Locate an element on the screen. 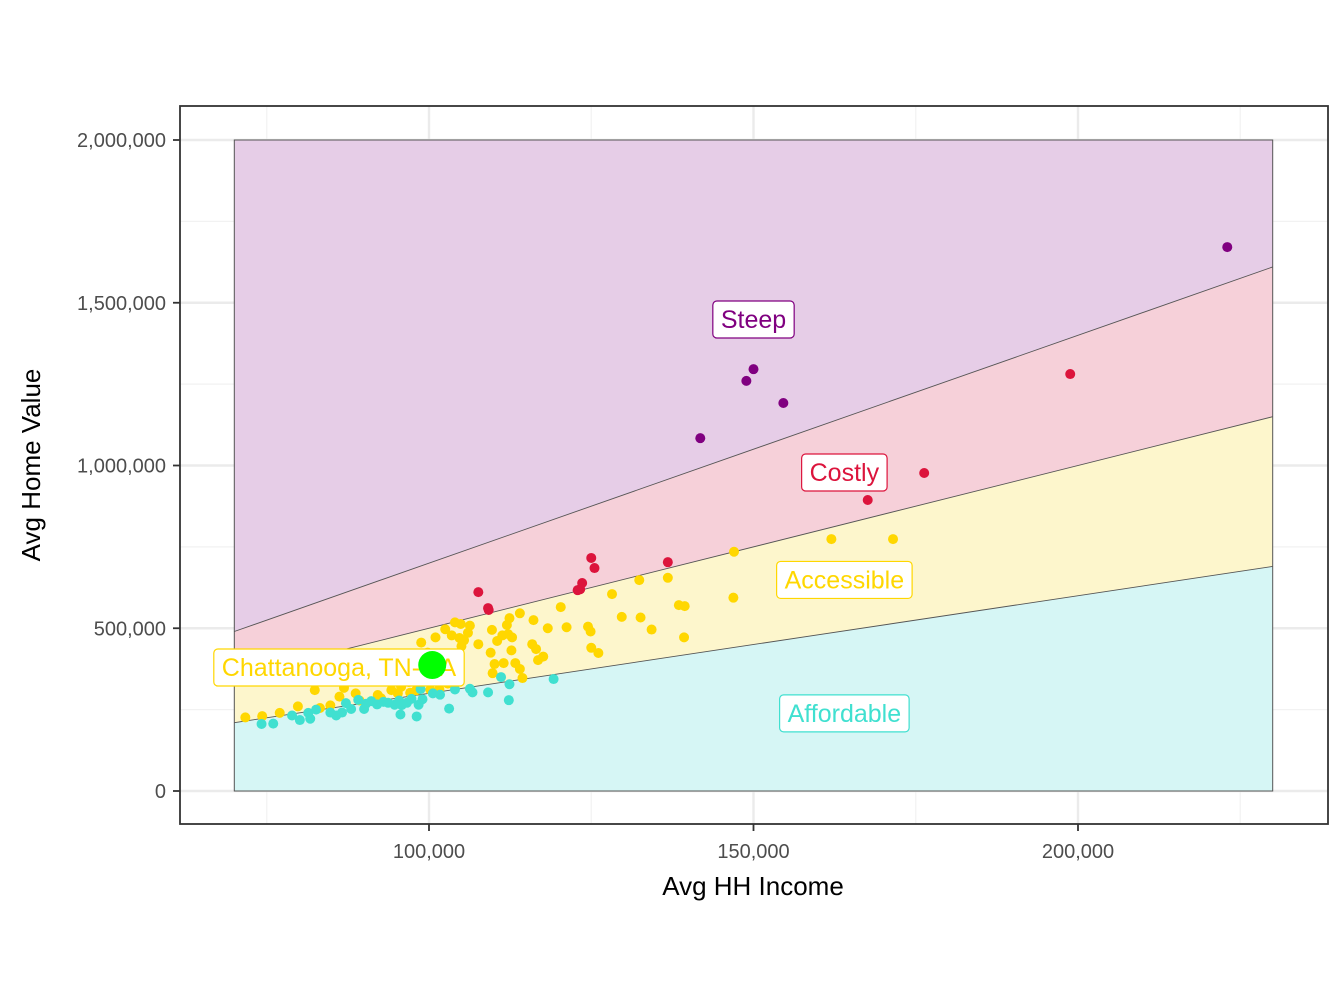  label-steep: Steep is located at coordinates (753, 319).